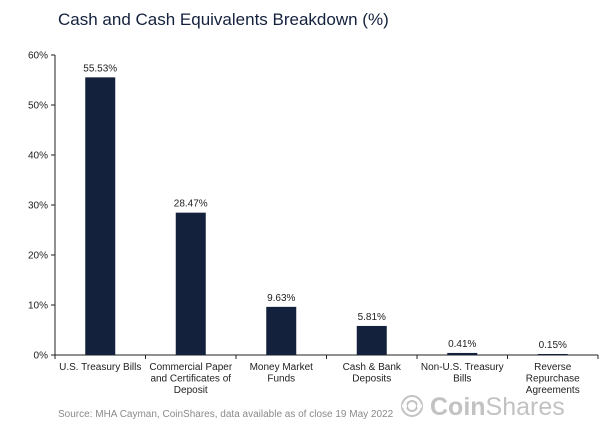 This screenshot has width=614, height=425. Describe the element at coordinates (462, 344) in the screenshot. I see `data-label: 0.41%` at that location.